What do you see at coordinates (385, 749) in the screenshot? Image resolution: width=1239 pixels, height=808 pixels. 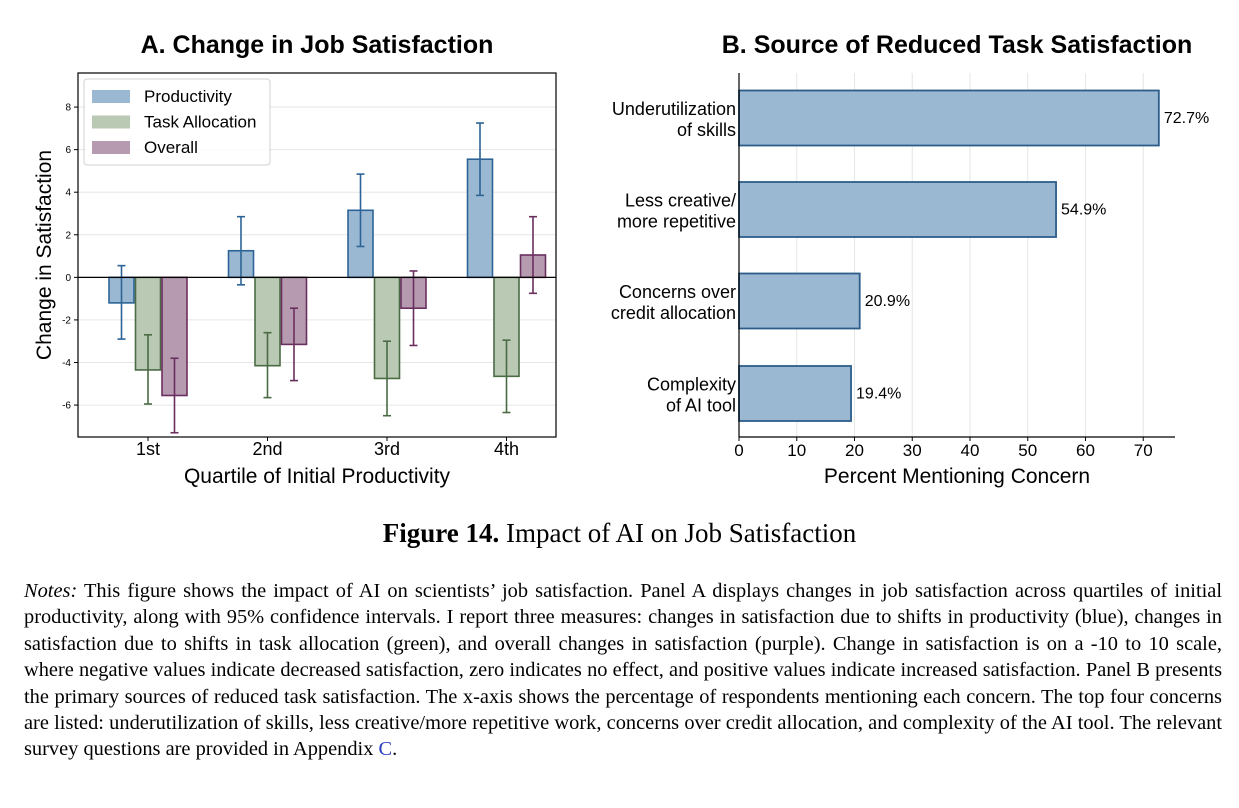 I see `appendix-link: C` at bounding box center [385, 749].